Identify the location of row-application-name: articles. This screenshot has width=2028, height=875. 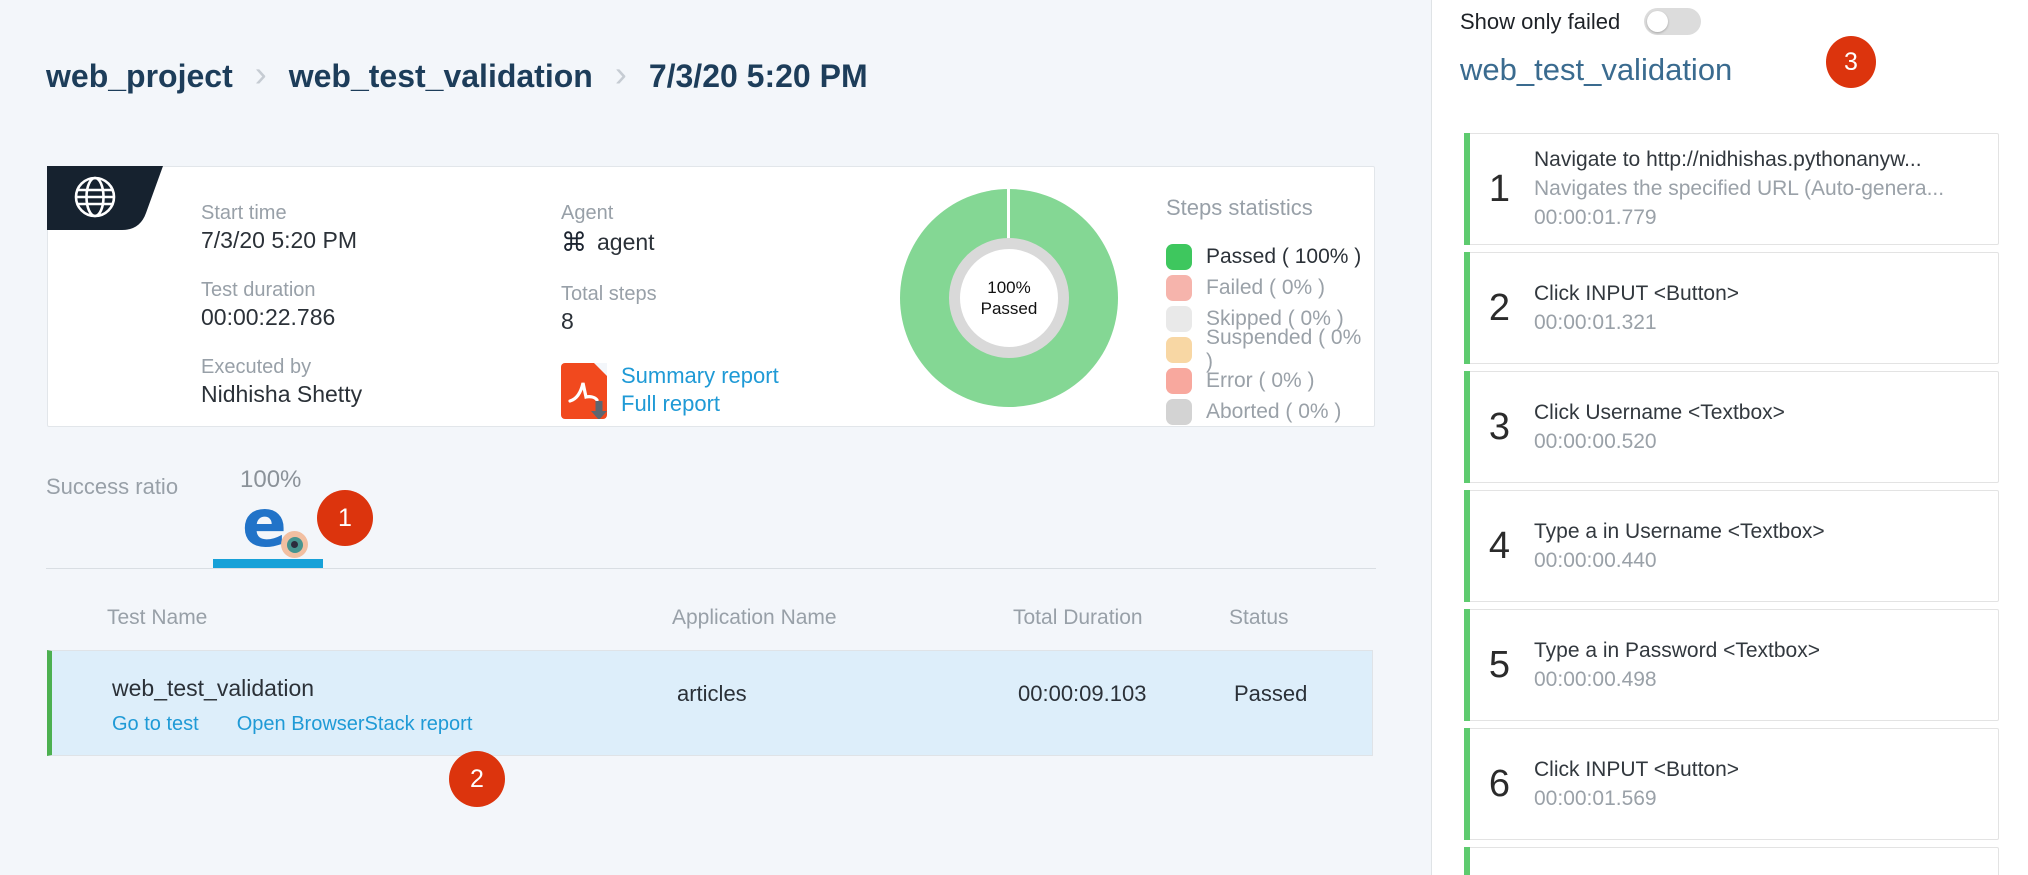
(712, 693).